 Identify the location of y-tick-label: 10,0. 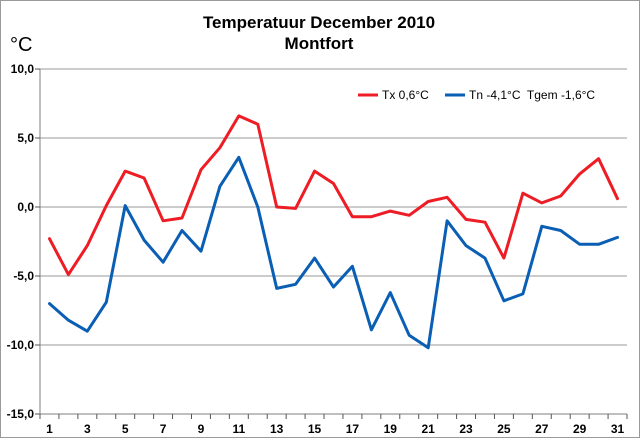
(23, 69).